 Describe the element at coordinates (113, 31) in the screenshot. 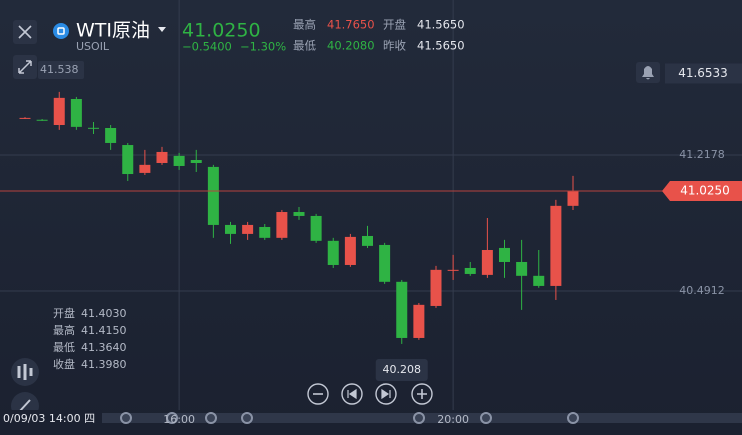

I see `symbol-name: WTI原油` at that location.